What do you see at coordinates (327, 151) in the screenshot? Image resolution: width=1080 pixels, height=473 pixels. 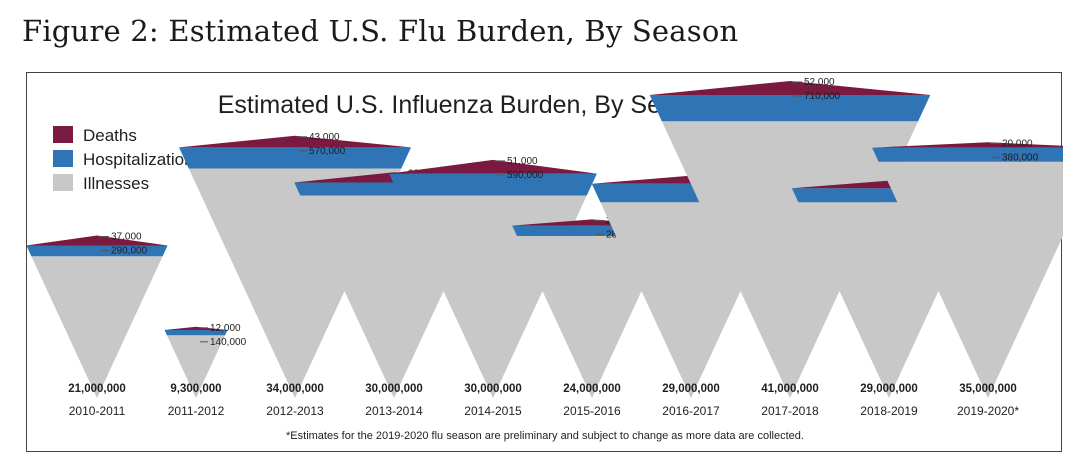 I see `hospitalizations-value-label: 570,000` at bounding box center [327, 151].